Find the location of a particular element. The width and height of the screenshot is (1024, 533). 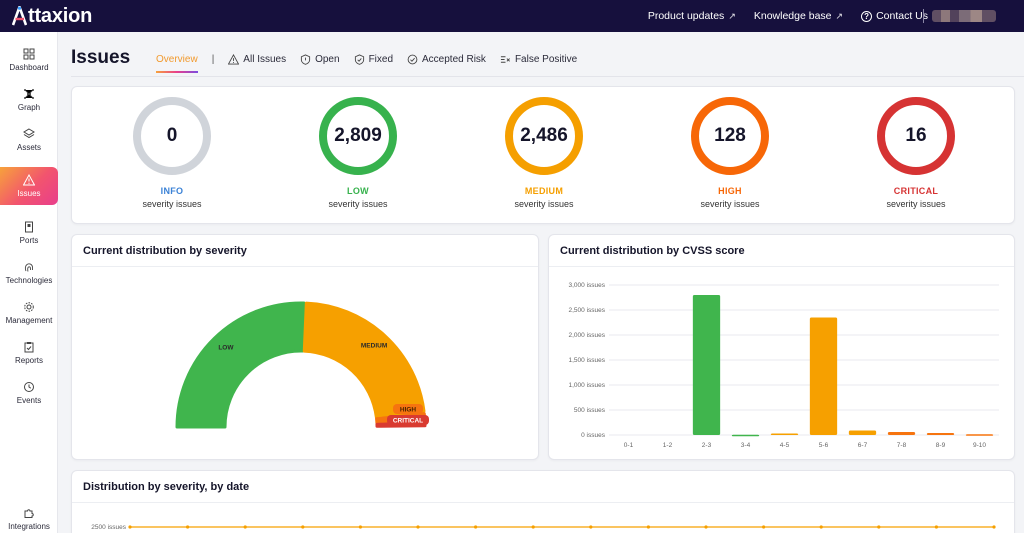

tab-label: Fixed is located at coordinates (381, 59).